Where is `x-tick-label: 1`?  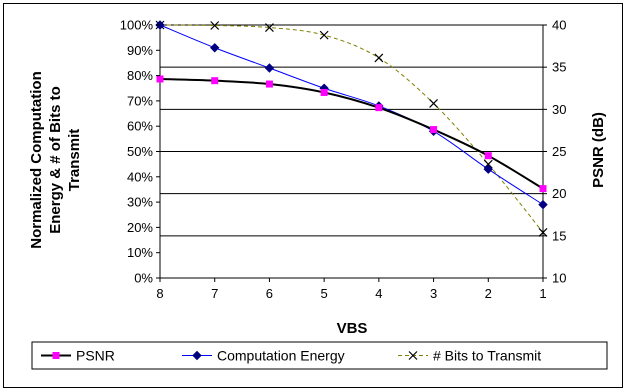
x-tick-label: 1 is located at coordinates (542, 293).